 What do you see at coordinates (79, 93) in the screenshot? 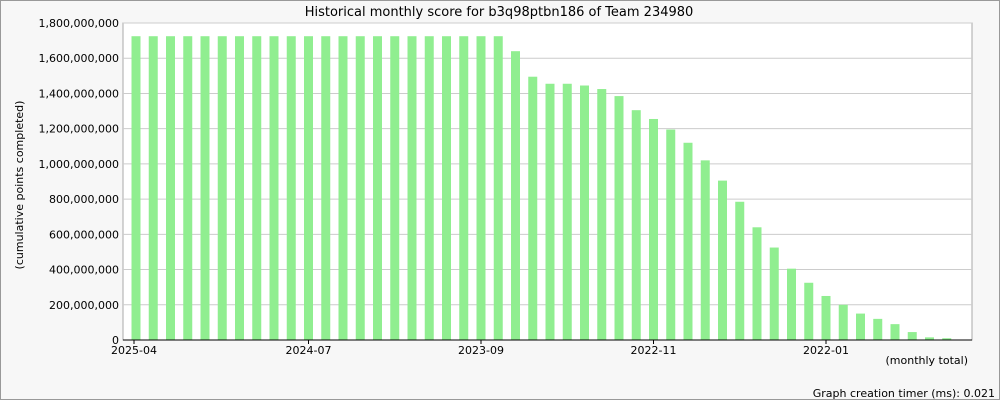
I see `y-tick-label: 1,400,000,000` at bounding box center [79, 93].